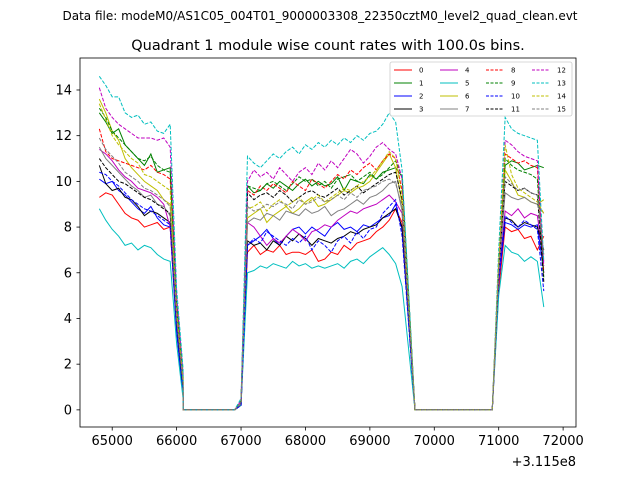  Describe the element at coordinates (369, 441) in the screenshot. I see `x-tick-label: 69000` at that location.